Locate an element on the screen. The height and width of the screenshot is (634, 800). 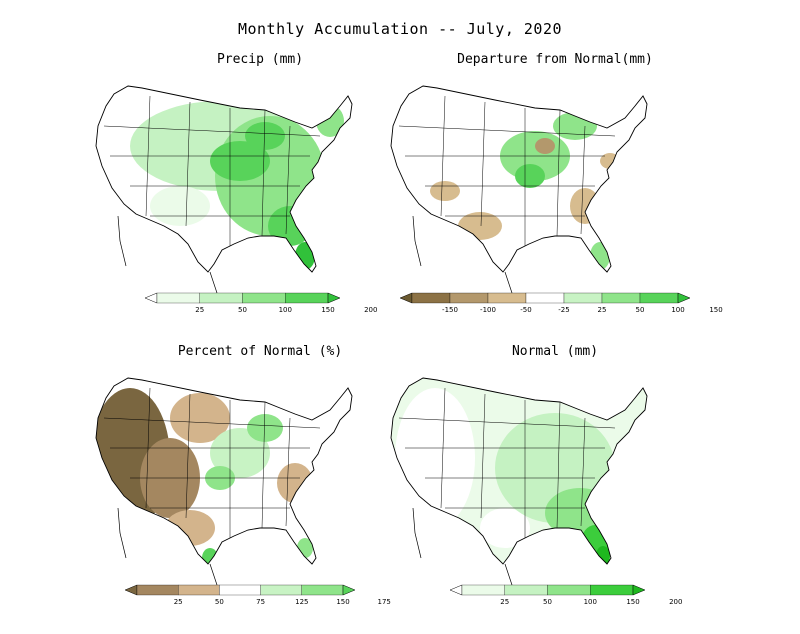
colorbar-tick-label: 175 is located at coordinates (384, 602).